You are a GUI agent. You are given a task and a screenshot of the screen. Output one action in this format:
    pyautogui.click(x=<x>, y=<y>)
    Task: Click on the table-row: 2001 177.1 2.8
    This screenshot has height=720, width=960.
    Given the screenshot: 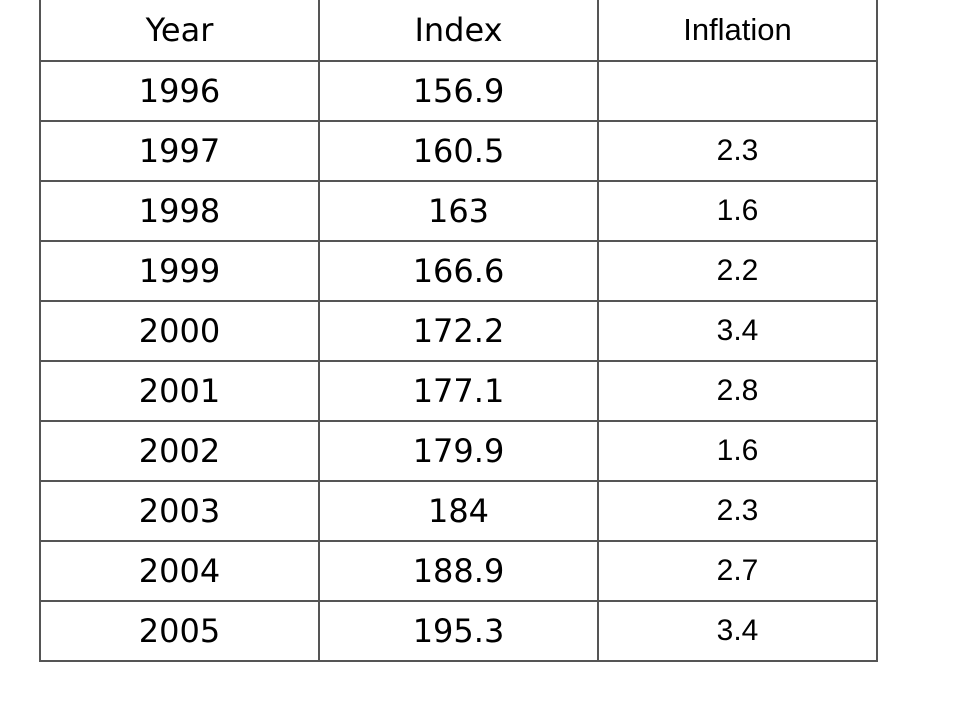 What is the action you would take?
    pyautogui.click(x=458, y=391)
    